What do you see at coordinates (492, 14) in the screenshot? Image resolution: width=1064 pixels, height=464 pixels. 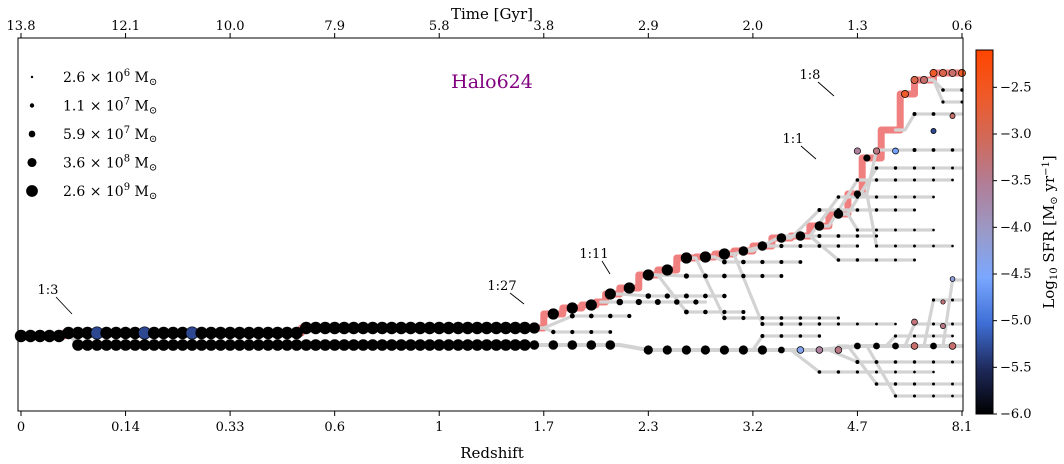 I see `time-axis-title: Time [Gyr]` at bounding box center [492, 14].